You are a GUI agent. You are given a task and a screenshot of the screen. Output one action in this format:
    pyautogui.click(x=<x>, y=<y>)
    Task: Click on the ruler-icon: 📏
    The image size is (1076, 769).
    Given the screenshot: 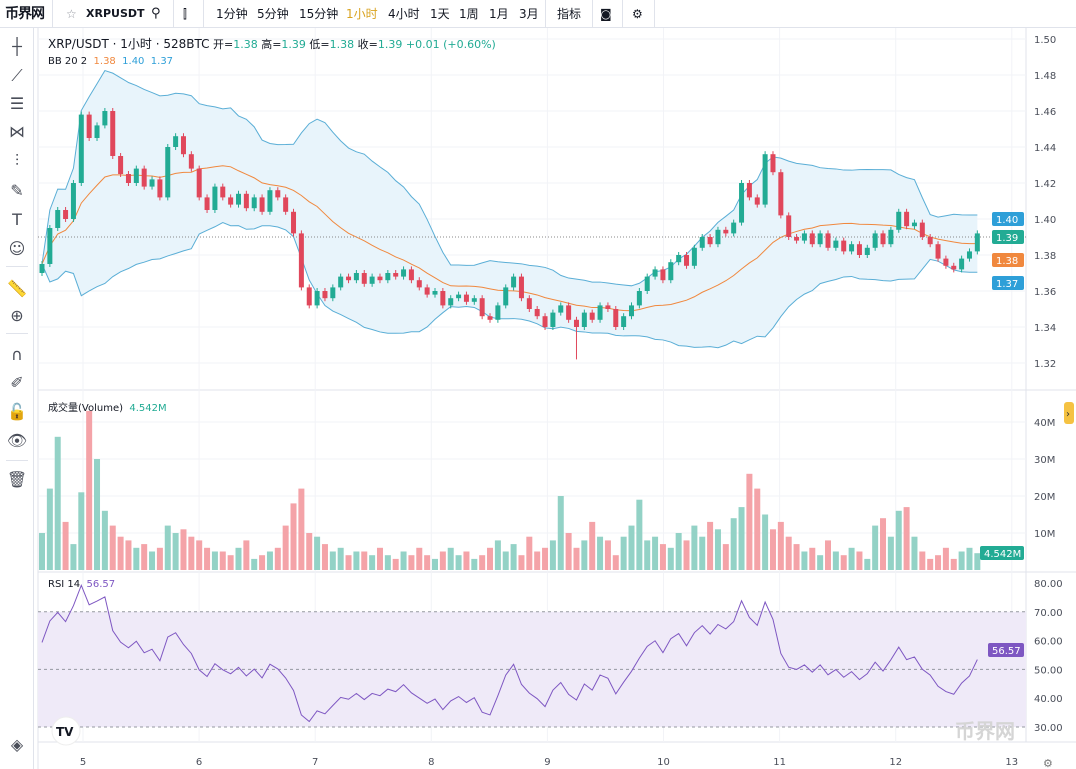 What is the action you would take?
    pyautogui.click(x=17, y=288)
    